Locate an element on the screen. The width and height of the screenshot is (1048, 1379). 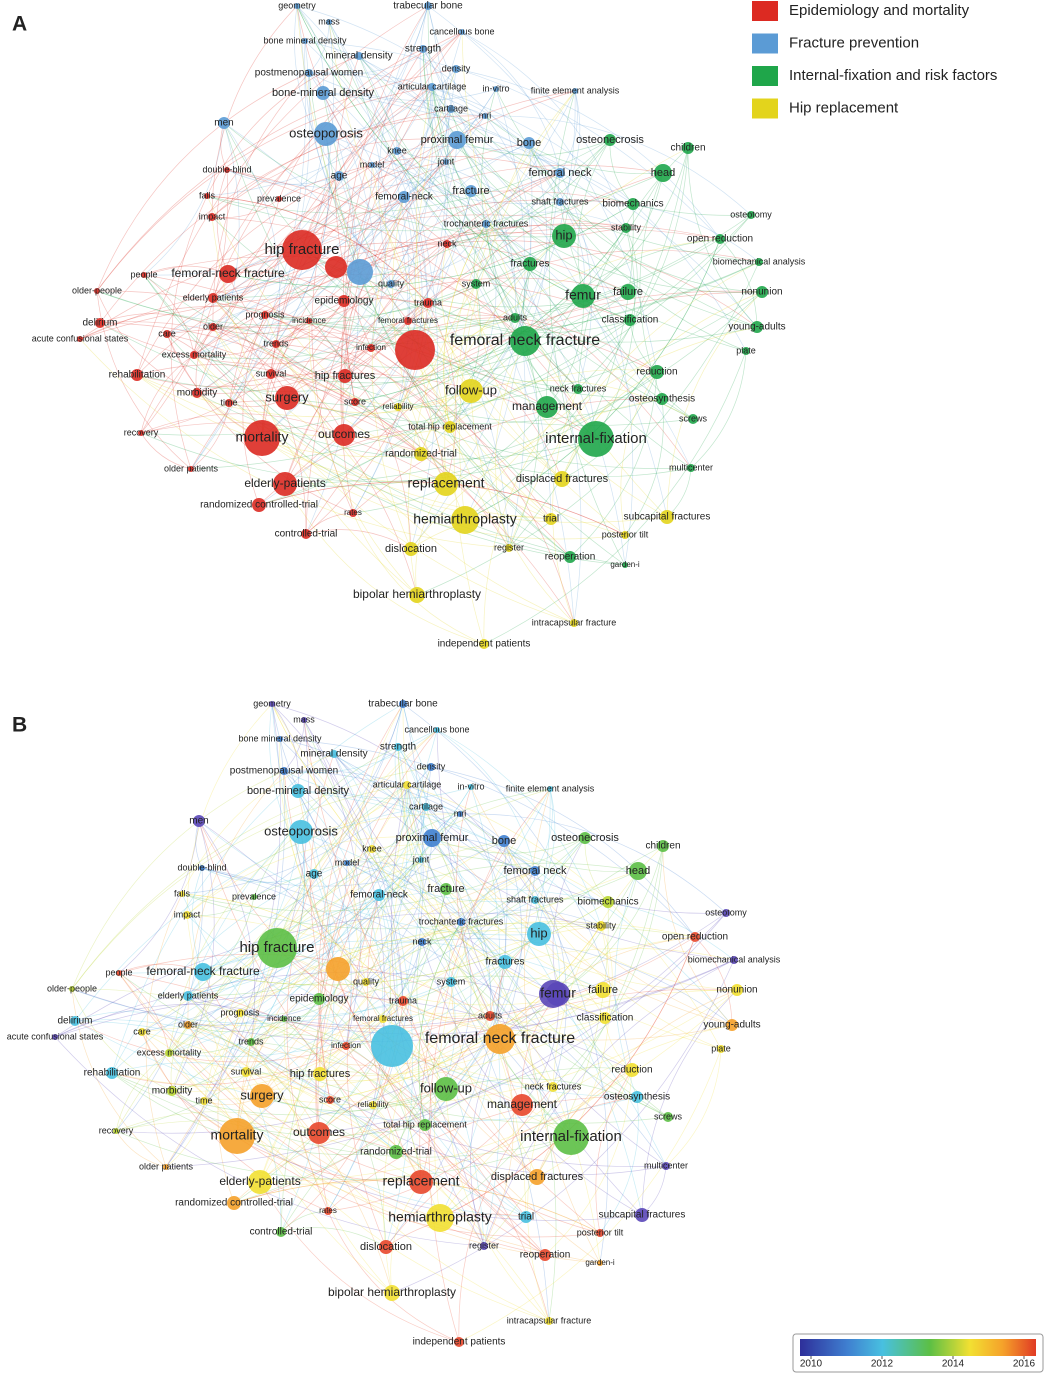
node-label: in-vitro is located at coordinates (495, 88).